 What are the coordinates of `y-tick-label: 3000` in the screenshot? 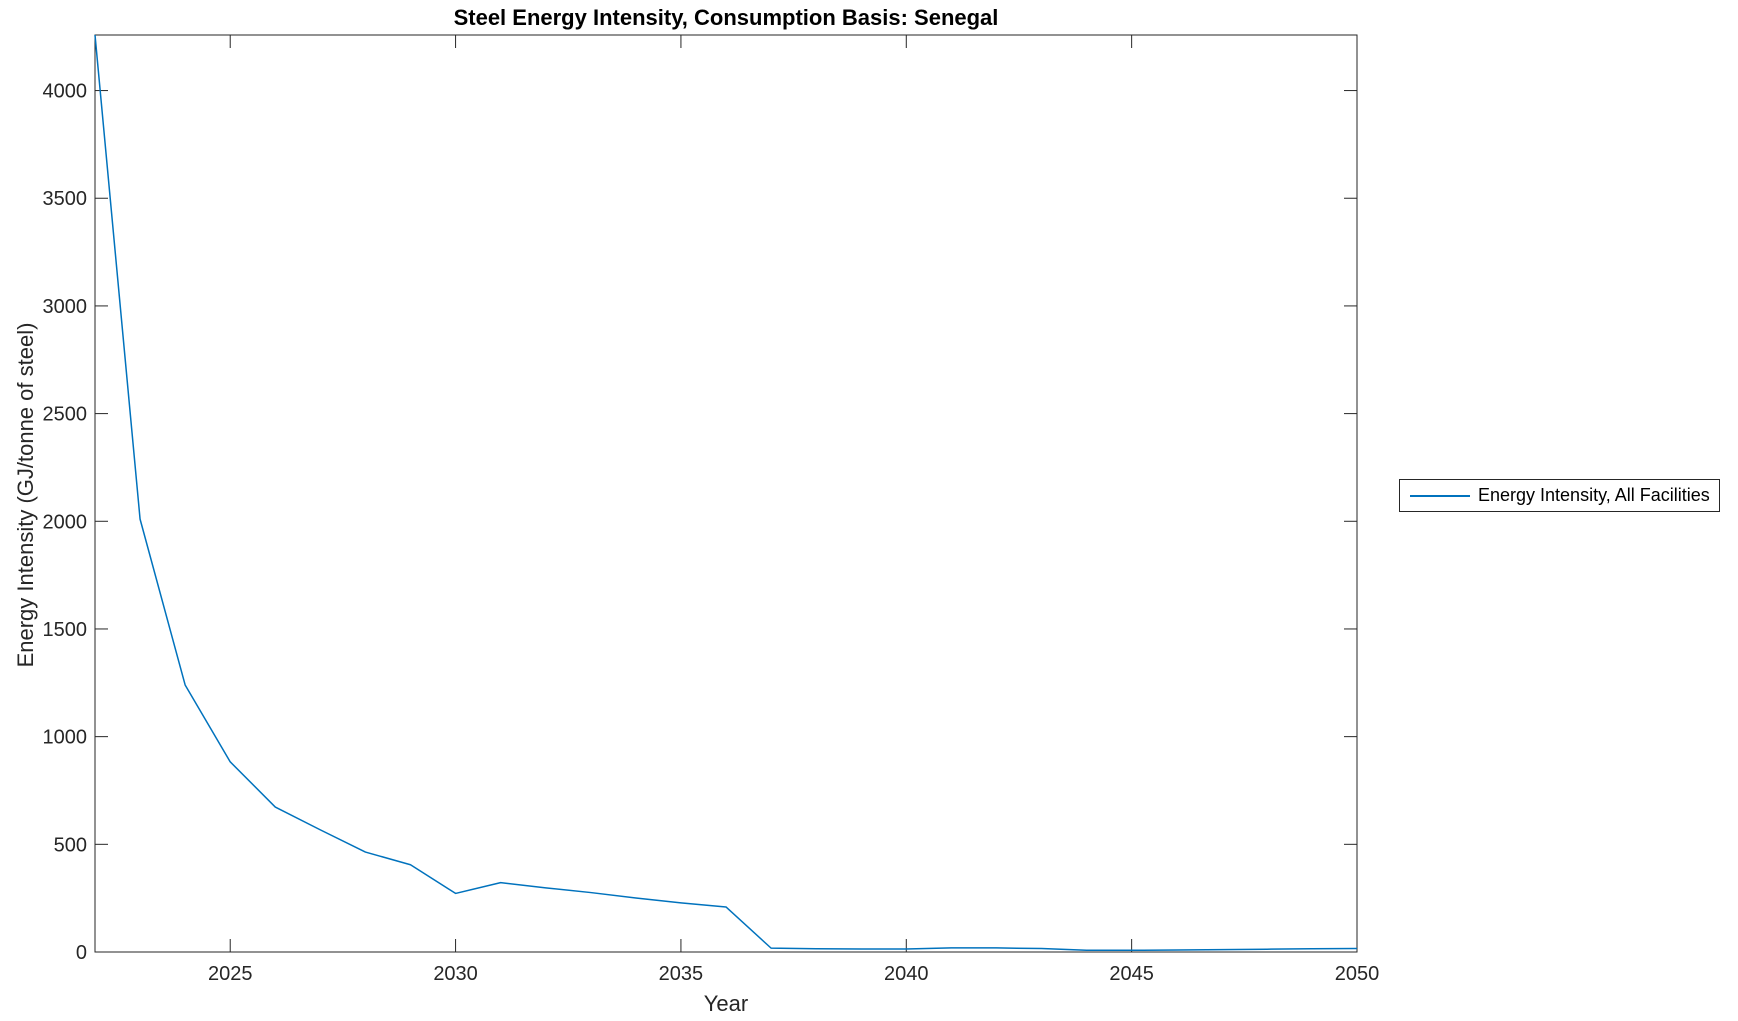 It's located at (65, 307).